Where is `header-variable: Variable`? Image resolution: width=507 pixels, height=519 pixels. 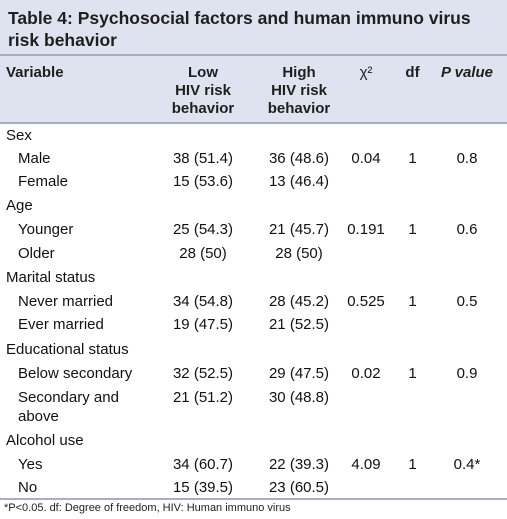 header-variable: Variable is located at coordinates (35, 72).